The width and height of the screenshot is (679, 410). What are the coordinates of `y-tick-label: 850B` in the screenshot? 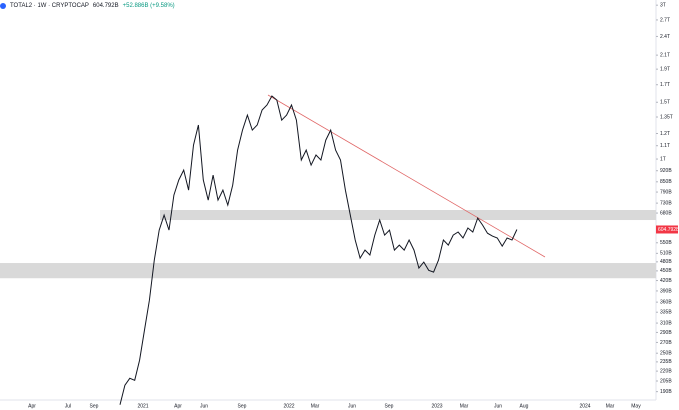 It's located at (666, 182).